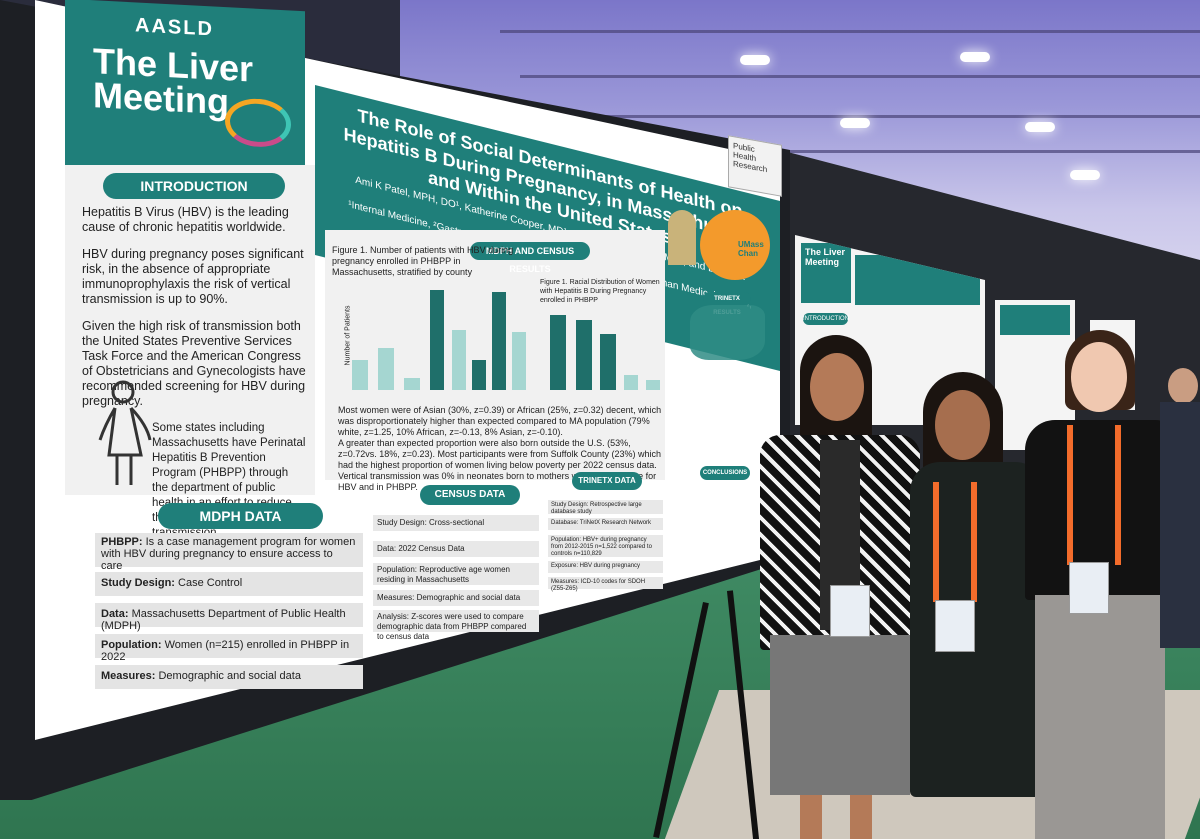 This screenshot has width=1200, height=839. I want to click on mdph-row-value: Demographic and social data, so click(229, 676).